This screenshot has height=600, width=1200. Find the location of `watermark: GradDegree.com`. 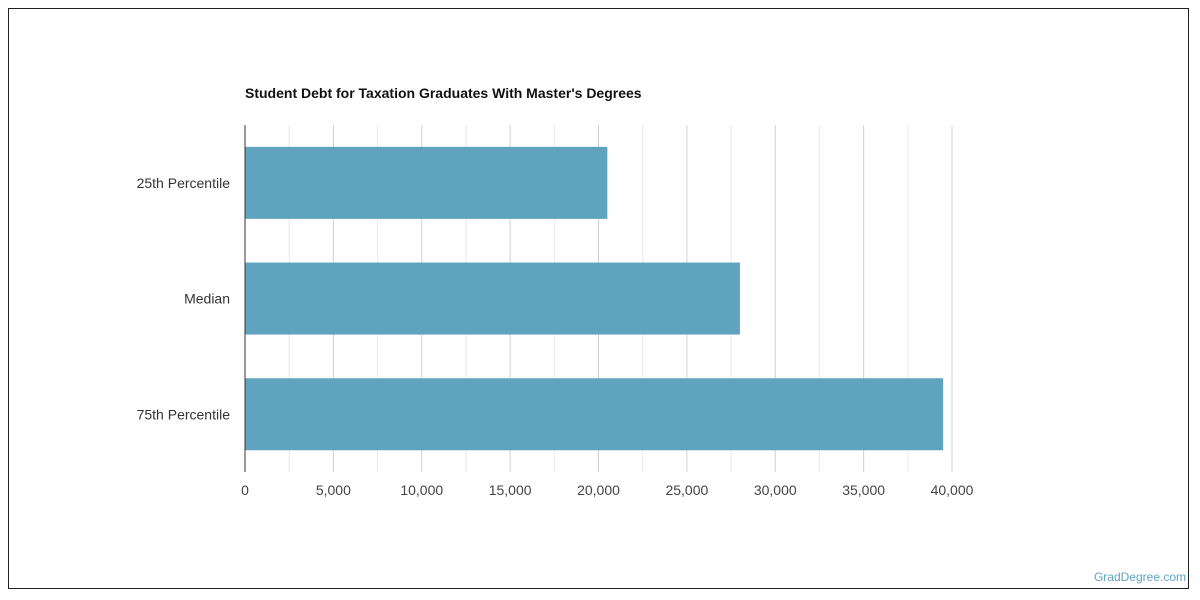

watermark: GradDegree.com is located at coordinates (1139, 577).